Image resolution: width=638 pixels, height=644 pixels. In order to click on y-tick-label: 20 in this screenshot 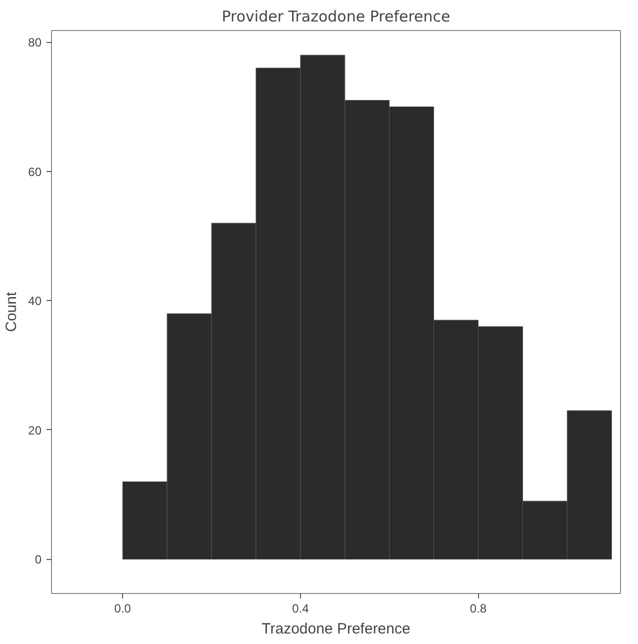, I will do `click(35, 430)`.